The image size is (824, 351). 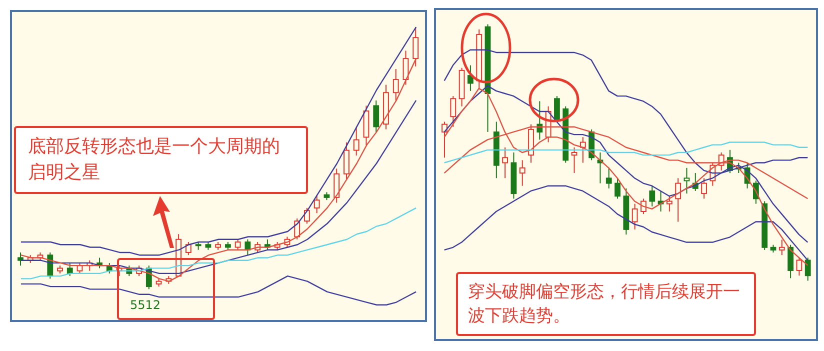 I want to click on text: 穿头破脚偏空形态，行情后续展开一波下跌趋势。, so click(x=606, y=304).